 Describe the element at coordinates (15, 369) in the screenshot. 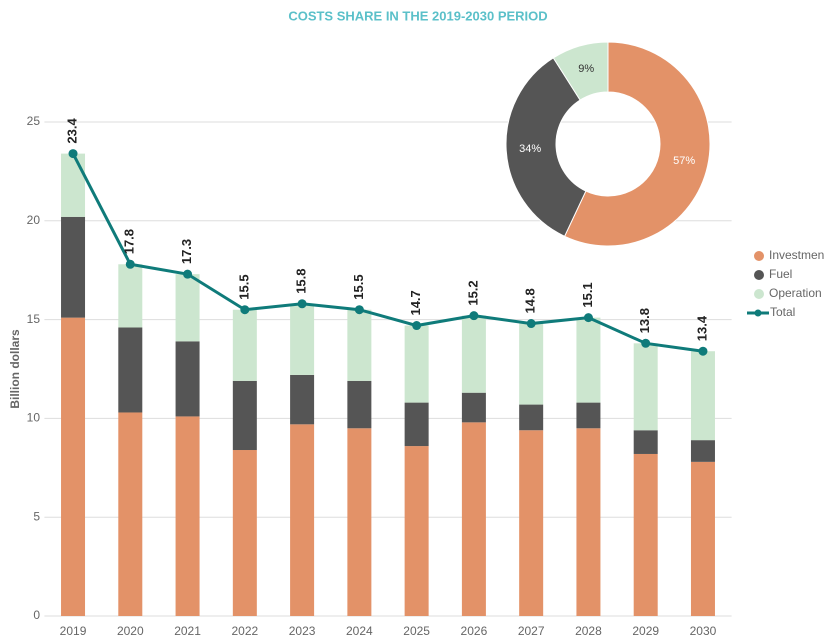

I see `y-axis-label: Billion dollars` at that location.